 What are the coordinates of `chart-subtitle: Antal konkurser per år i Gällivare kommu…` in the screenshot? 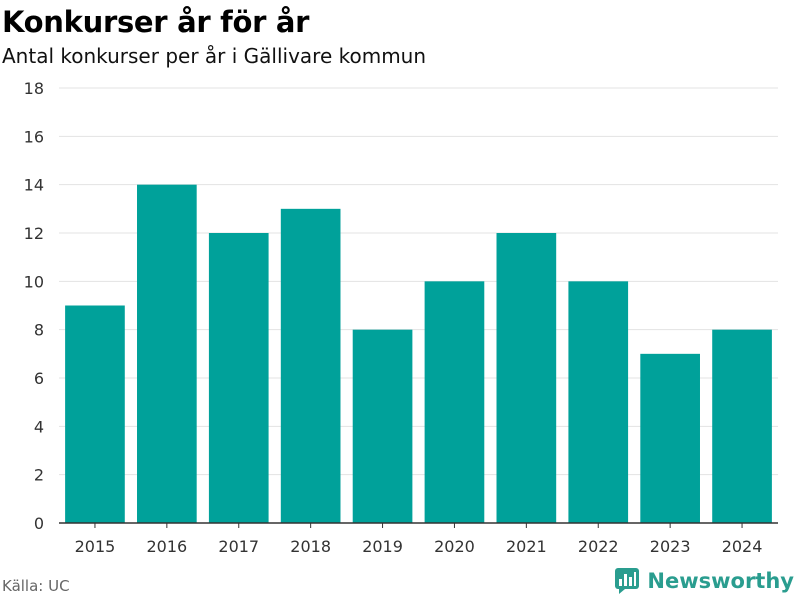 It's located at (214, 56).